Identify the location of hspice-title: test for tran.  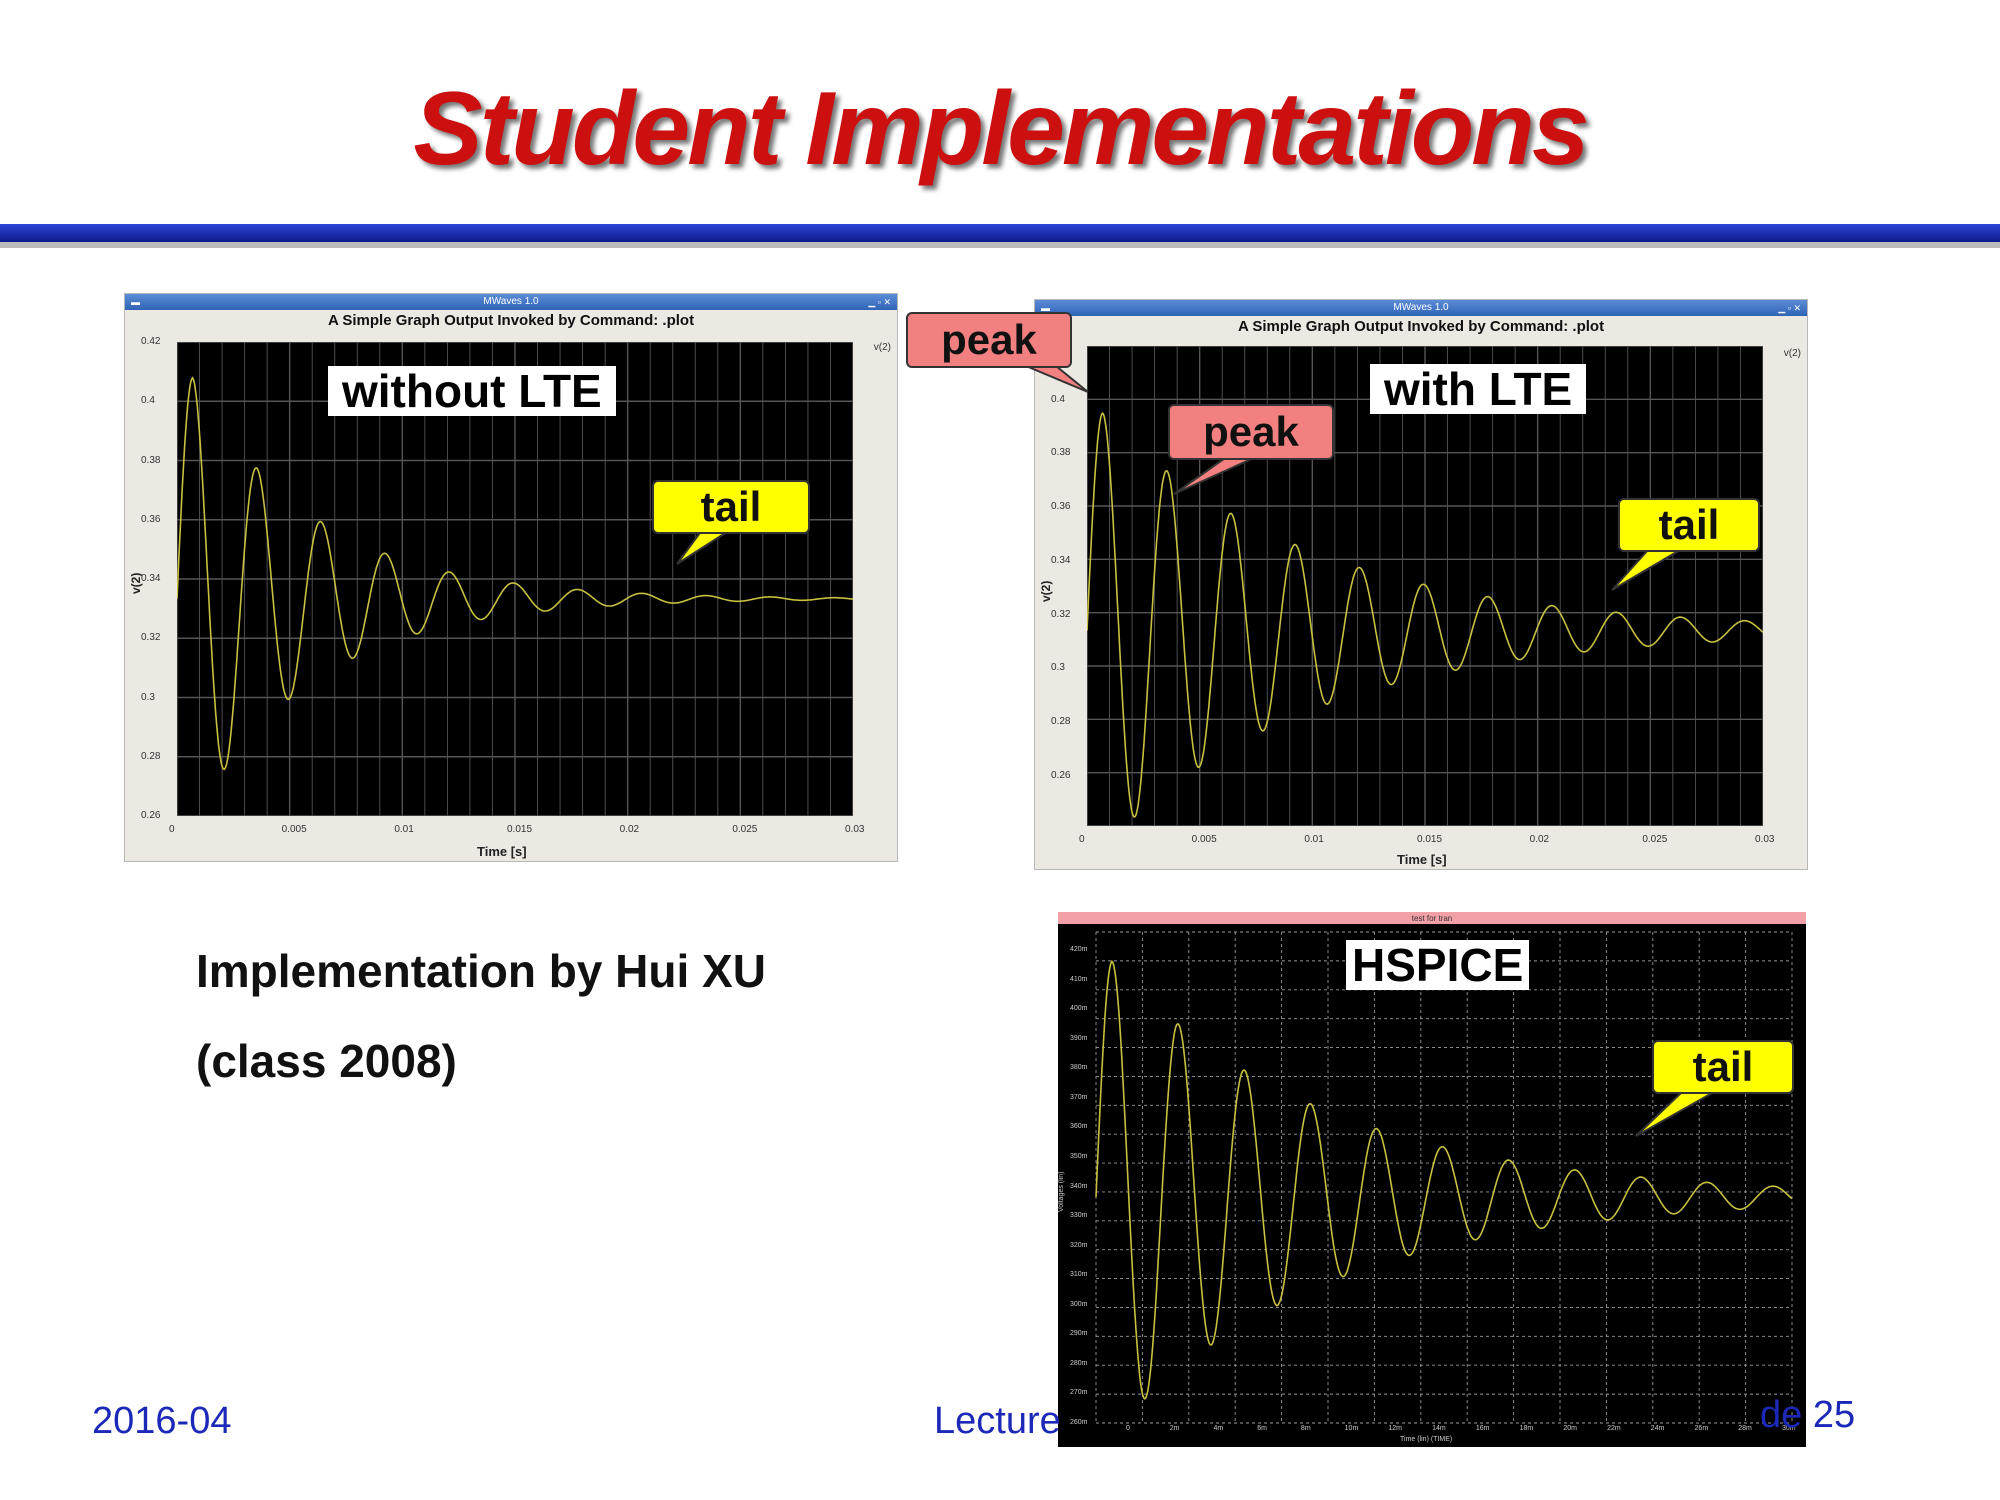
(1432, 918).